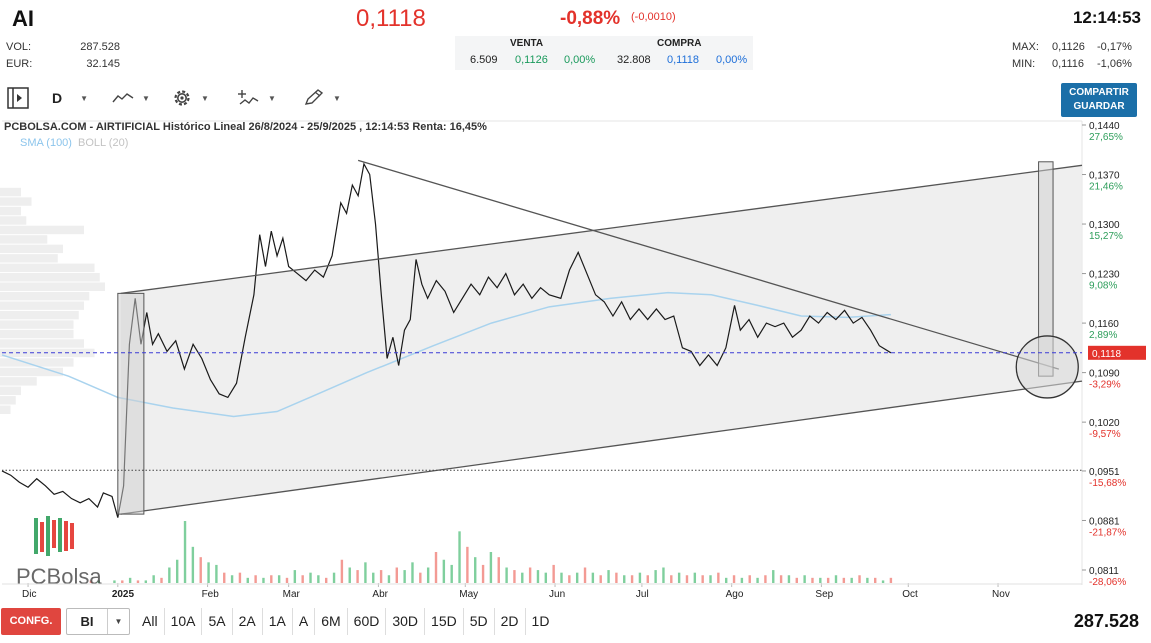  What do you see at coordinates (824, 594) in the screenshot?
I see `x-tick-label: Sep` at bounding box center [824, 594].